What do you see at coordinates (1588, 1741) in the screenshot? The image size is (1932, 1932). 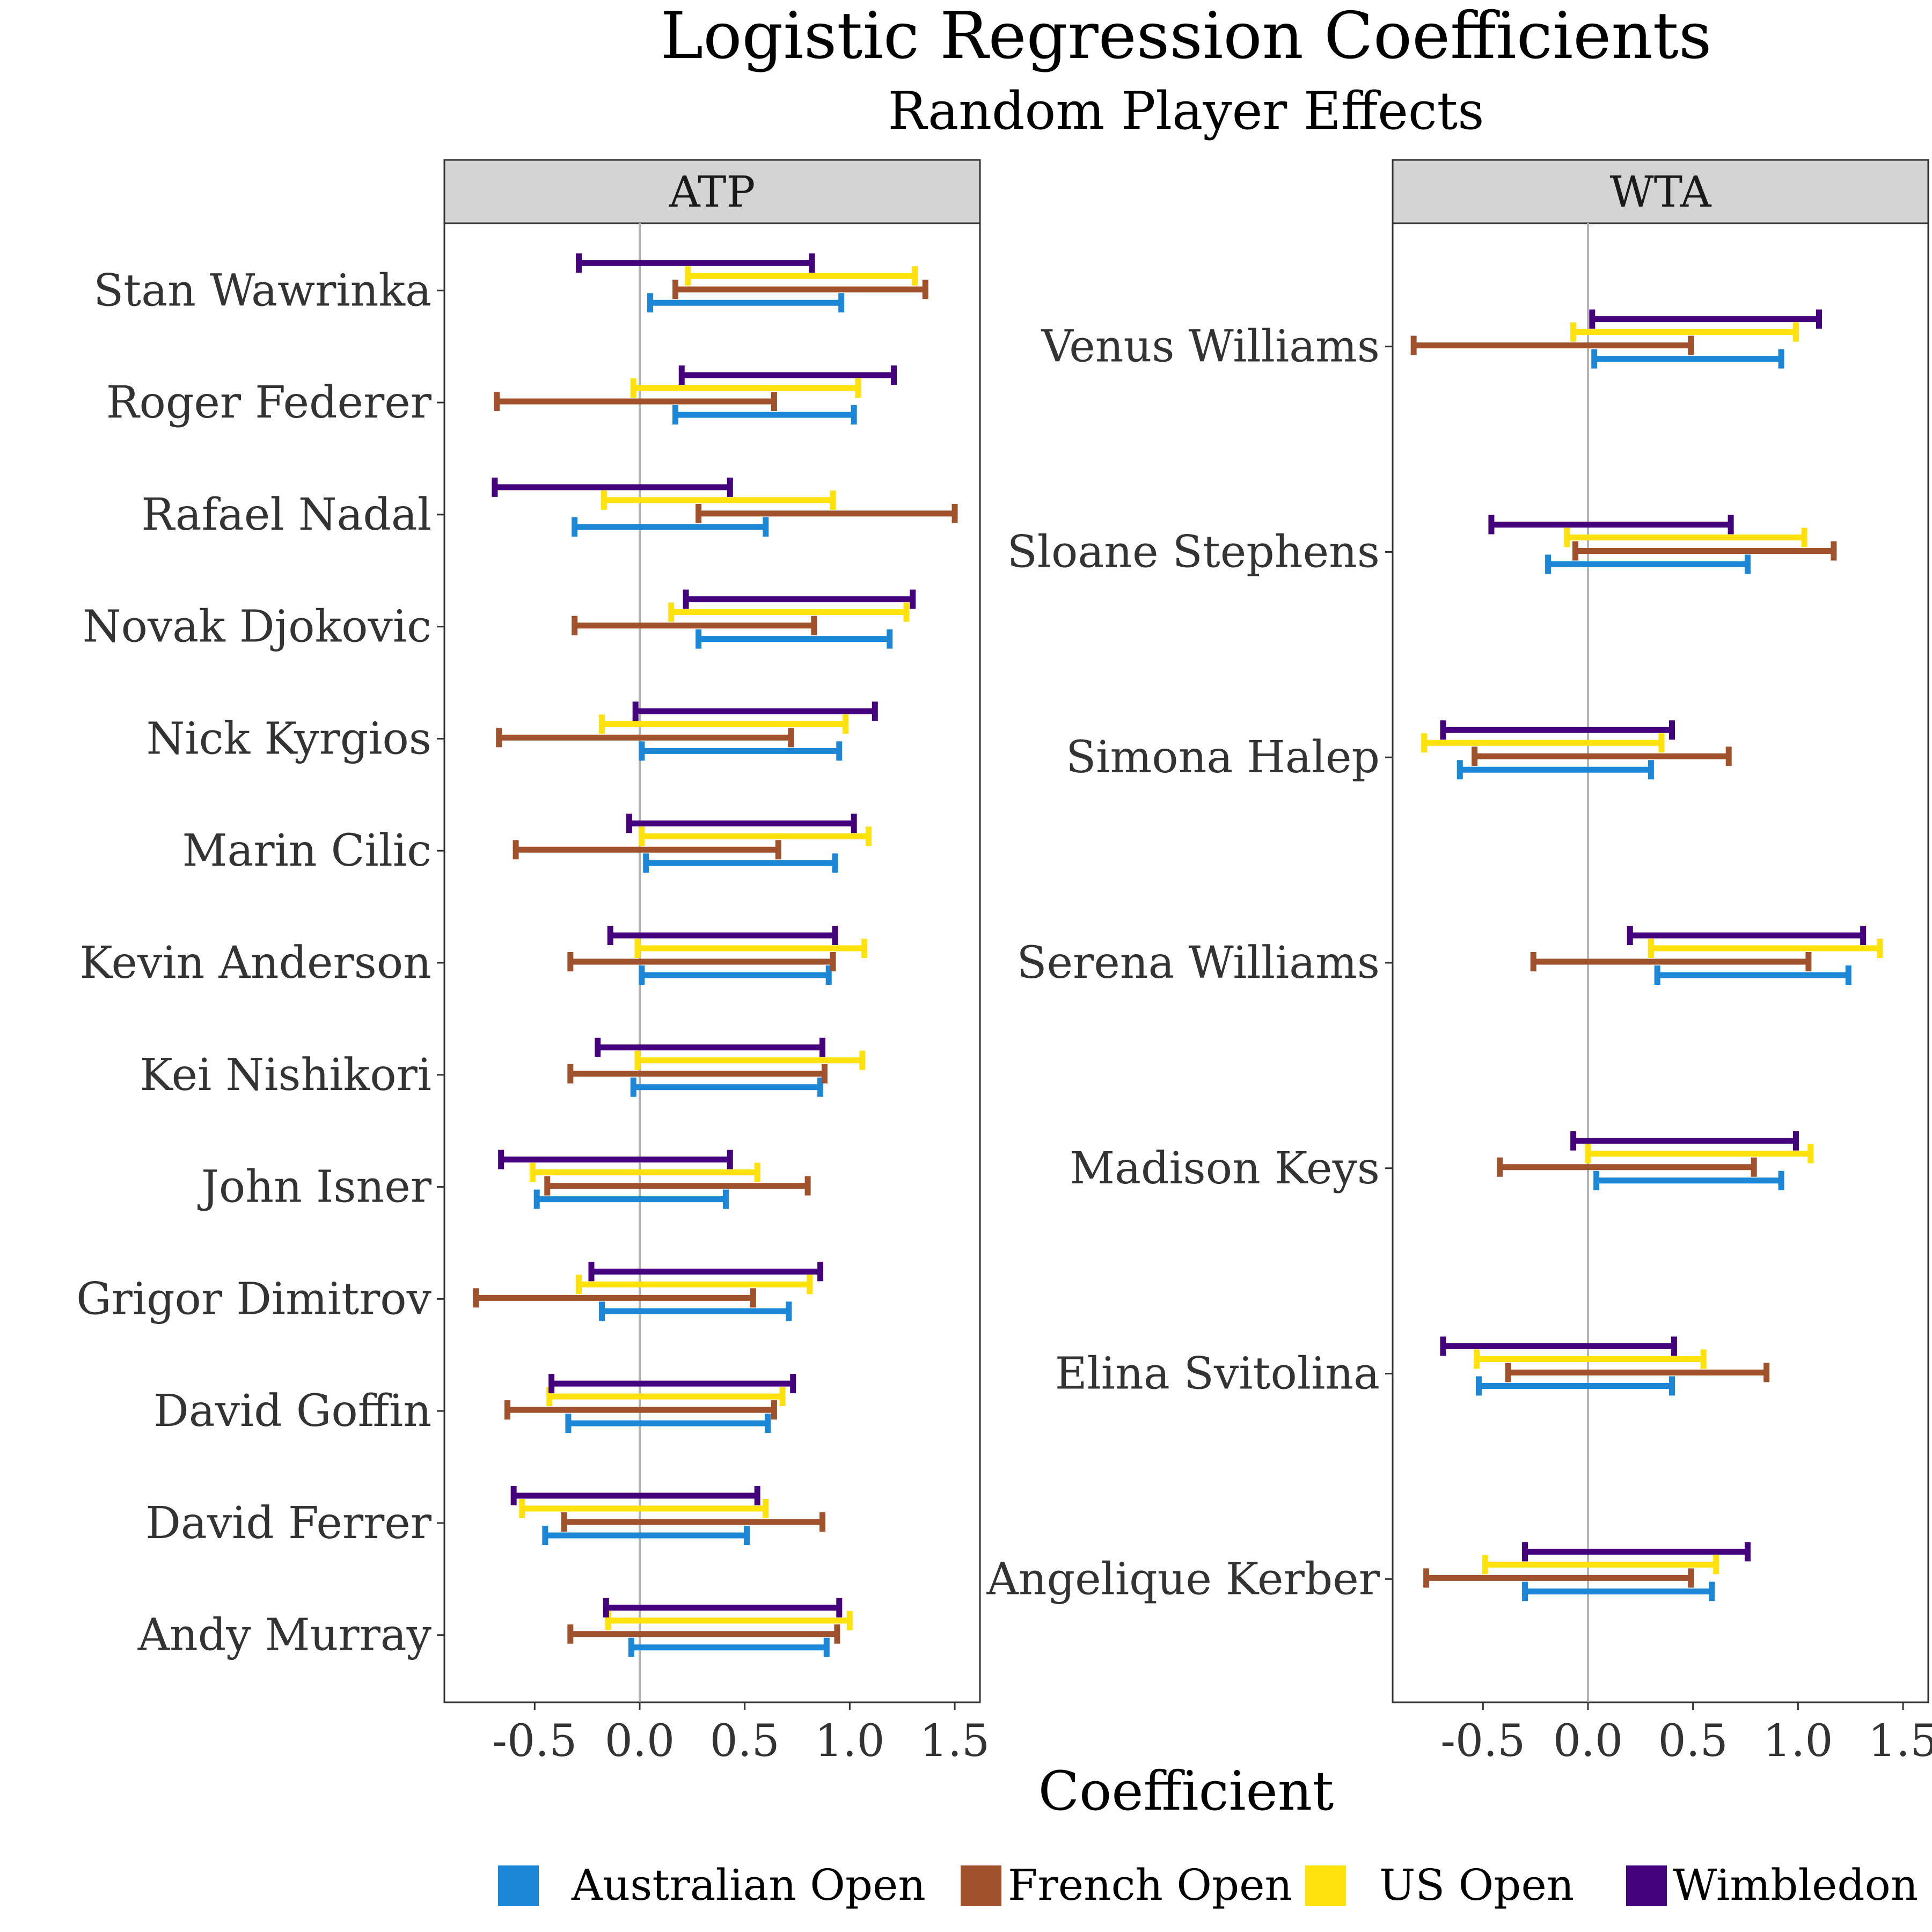 I see `x-tick-label: 0.0` at bounding box center [1588, 1741].